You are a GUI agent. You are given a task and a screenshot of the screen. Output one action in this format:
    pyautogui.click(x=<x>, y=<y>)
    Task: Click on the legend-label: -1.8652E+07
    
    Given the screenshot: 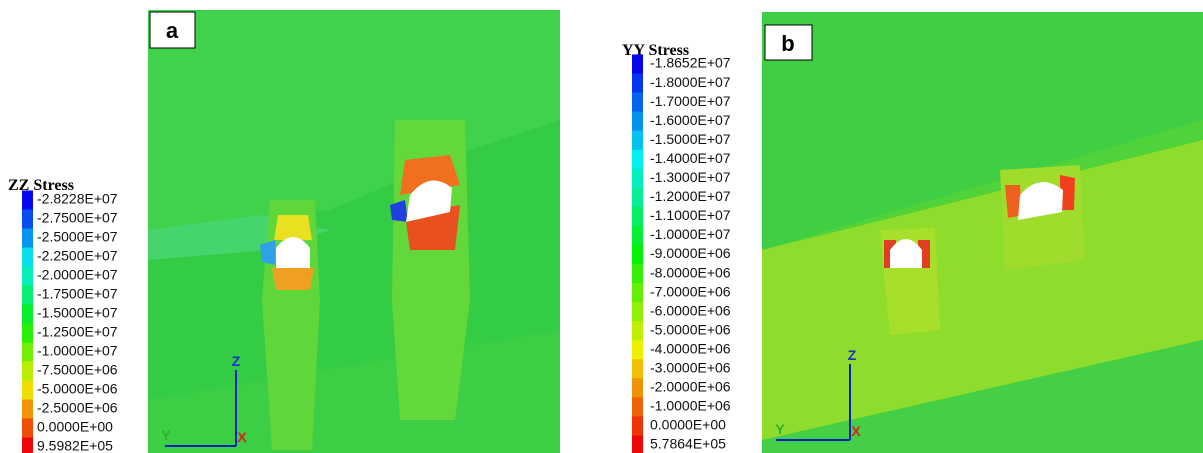 What is the action you would take?
    pyautogui.click(x=690, y=63)
    